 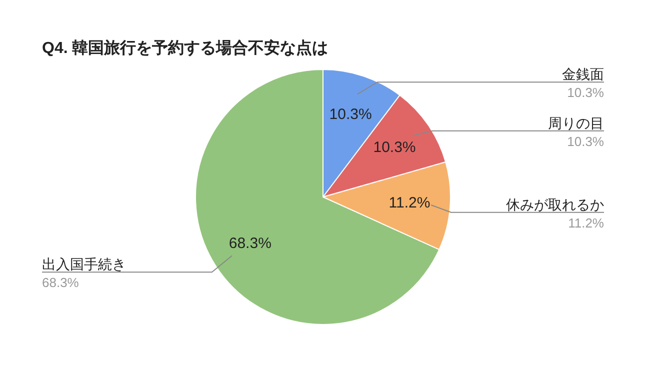 What do you see at coordinates (555, 204) in the screenshot?
I see `slice-label: 休みが取れるか` at bounding box center [555, 204].